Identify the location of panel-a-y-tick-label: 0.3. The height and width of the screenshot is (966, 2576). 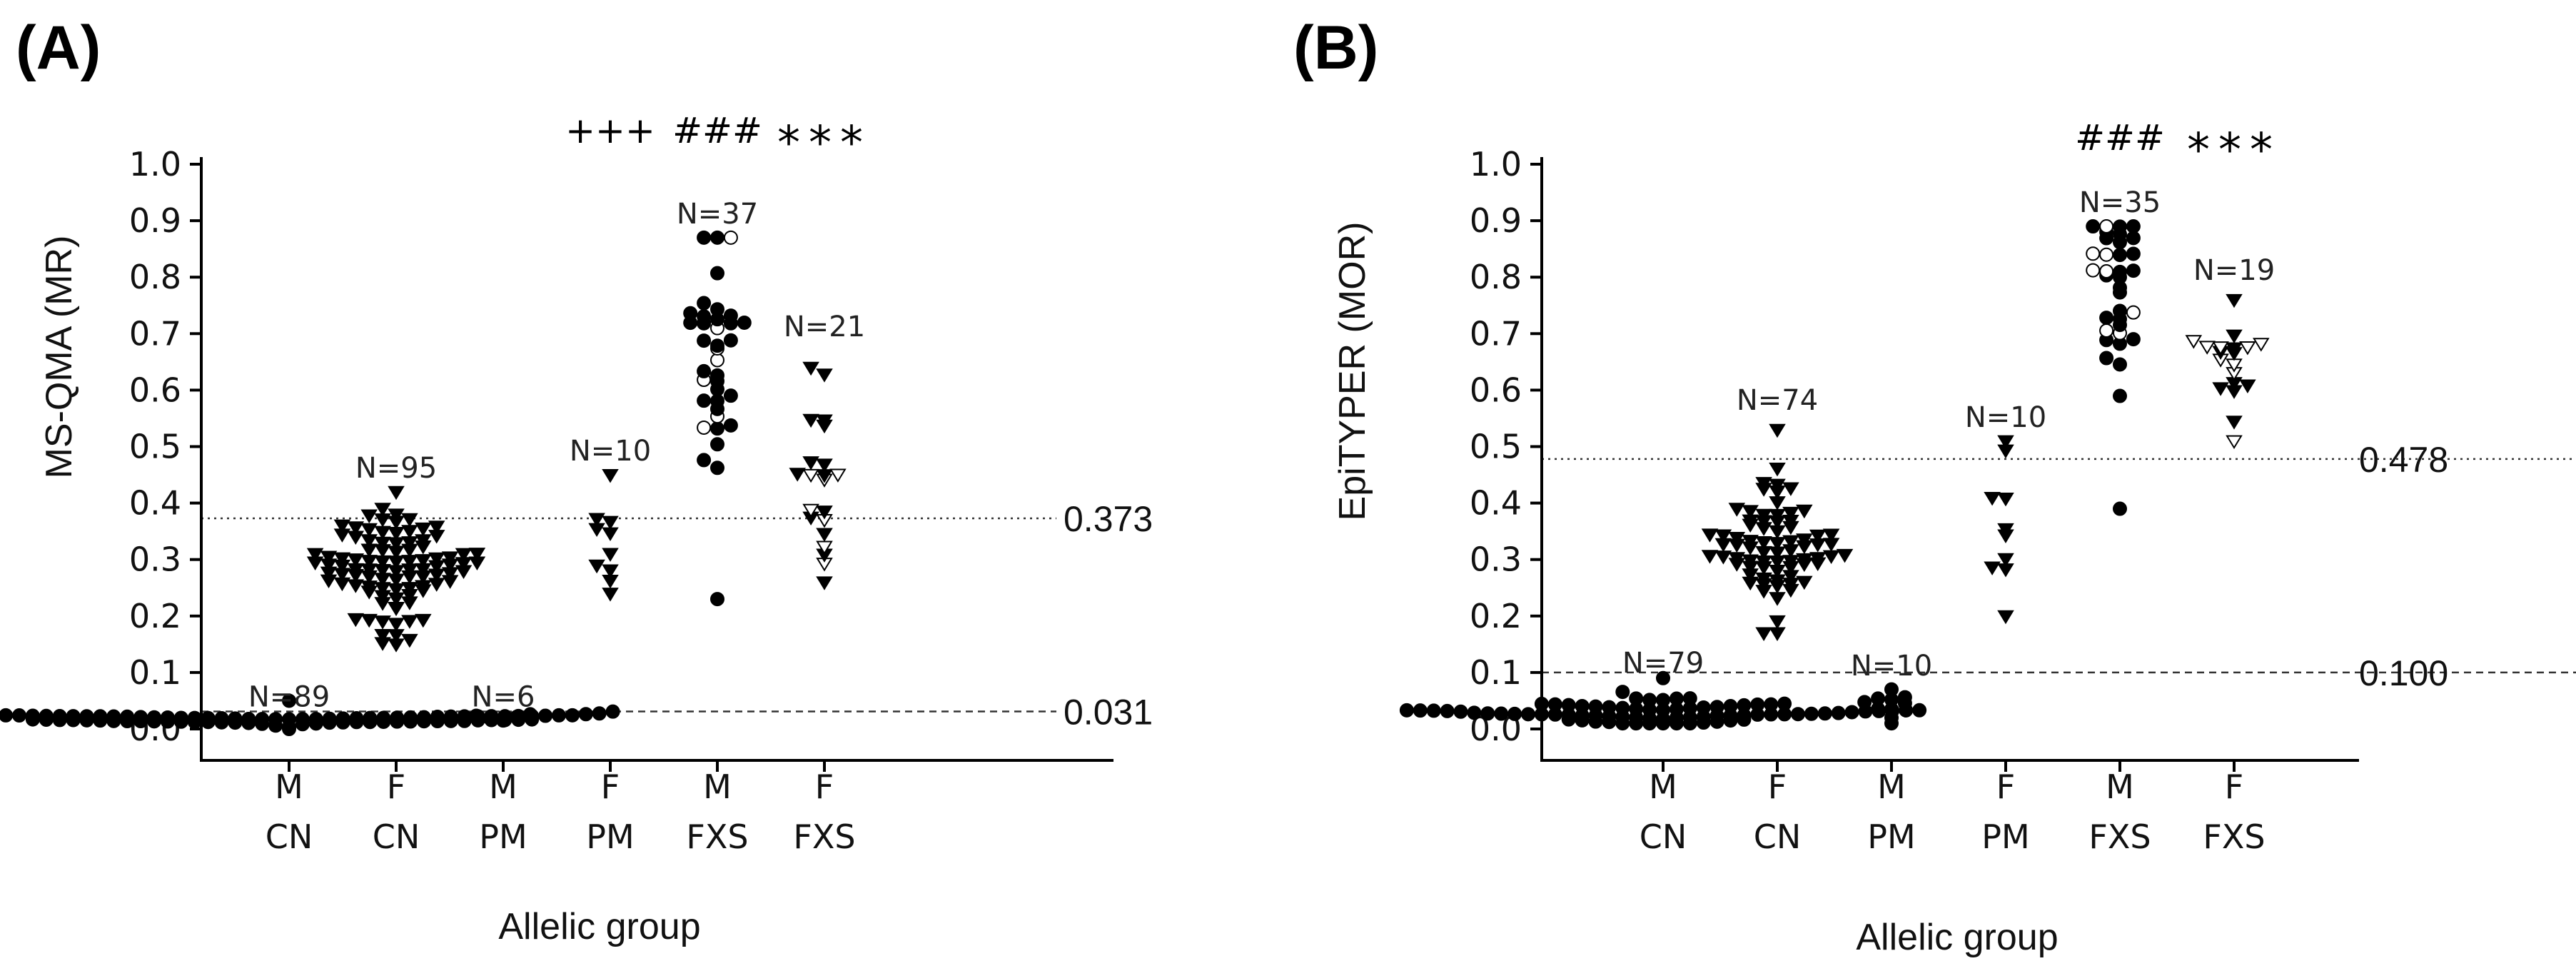
(155, 559).